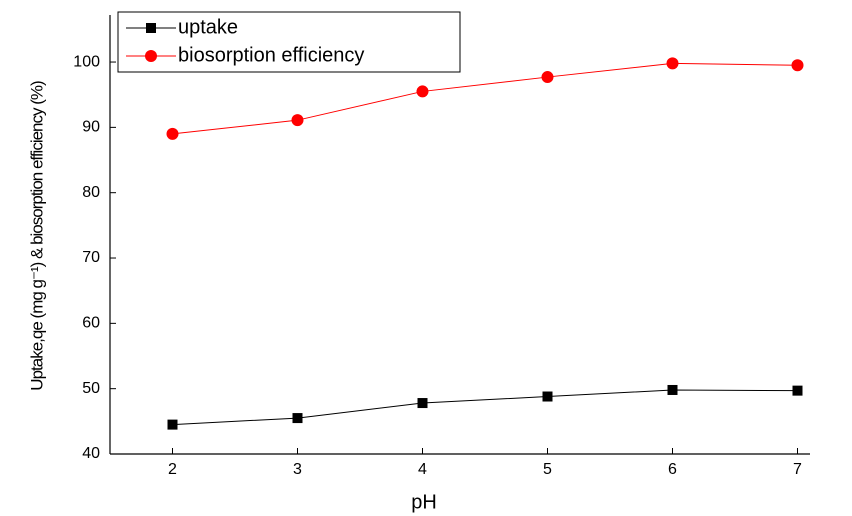  Describe the element at coordinates (424, 502) in the screenshot. I see `x-axis-label: pH` at that location.